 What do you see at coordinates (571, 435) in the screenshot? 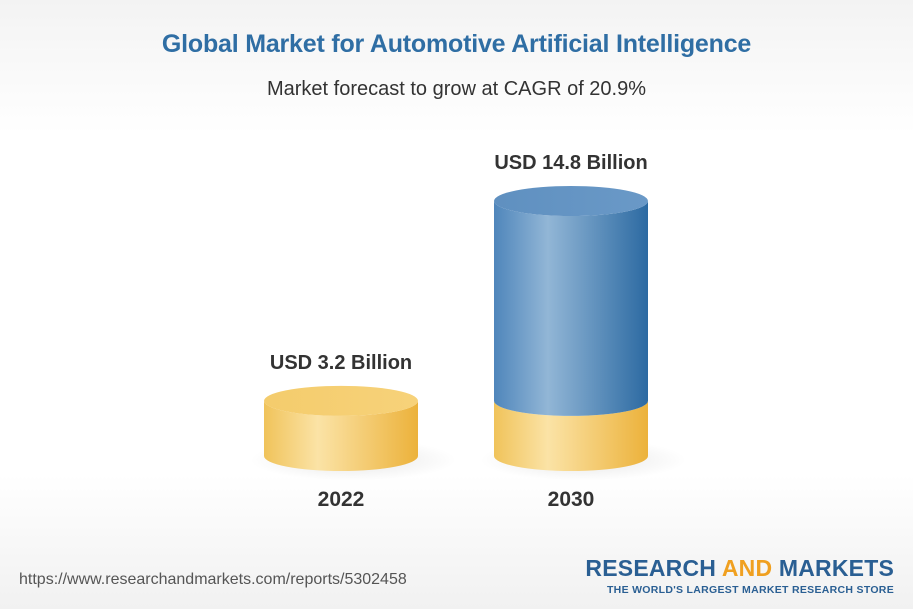
I see `bar-2030-base` at bounding box center [571, 435].